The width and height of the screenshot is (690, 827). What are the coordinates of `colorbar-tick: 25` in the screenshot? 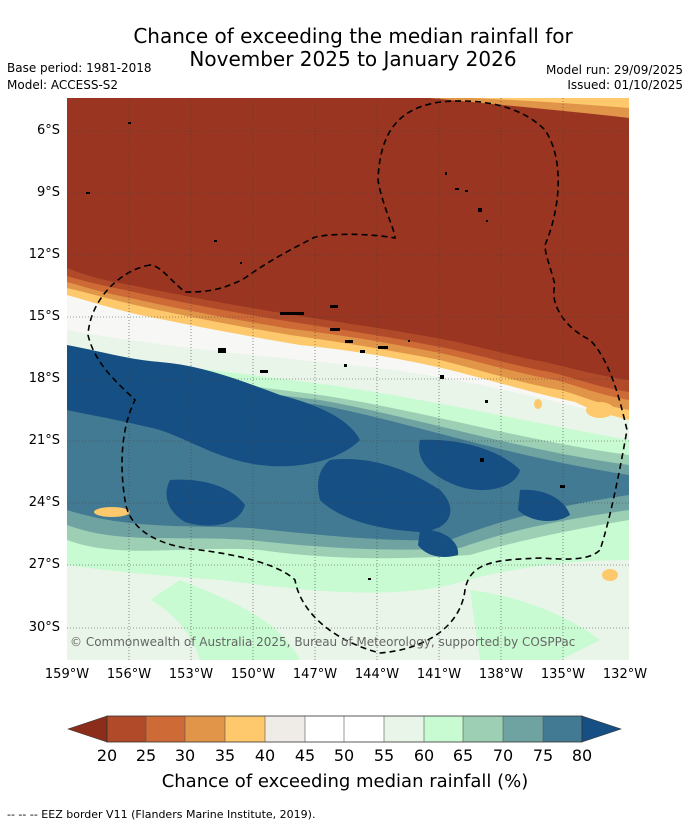 It's located at (146, 755).